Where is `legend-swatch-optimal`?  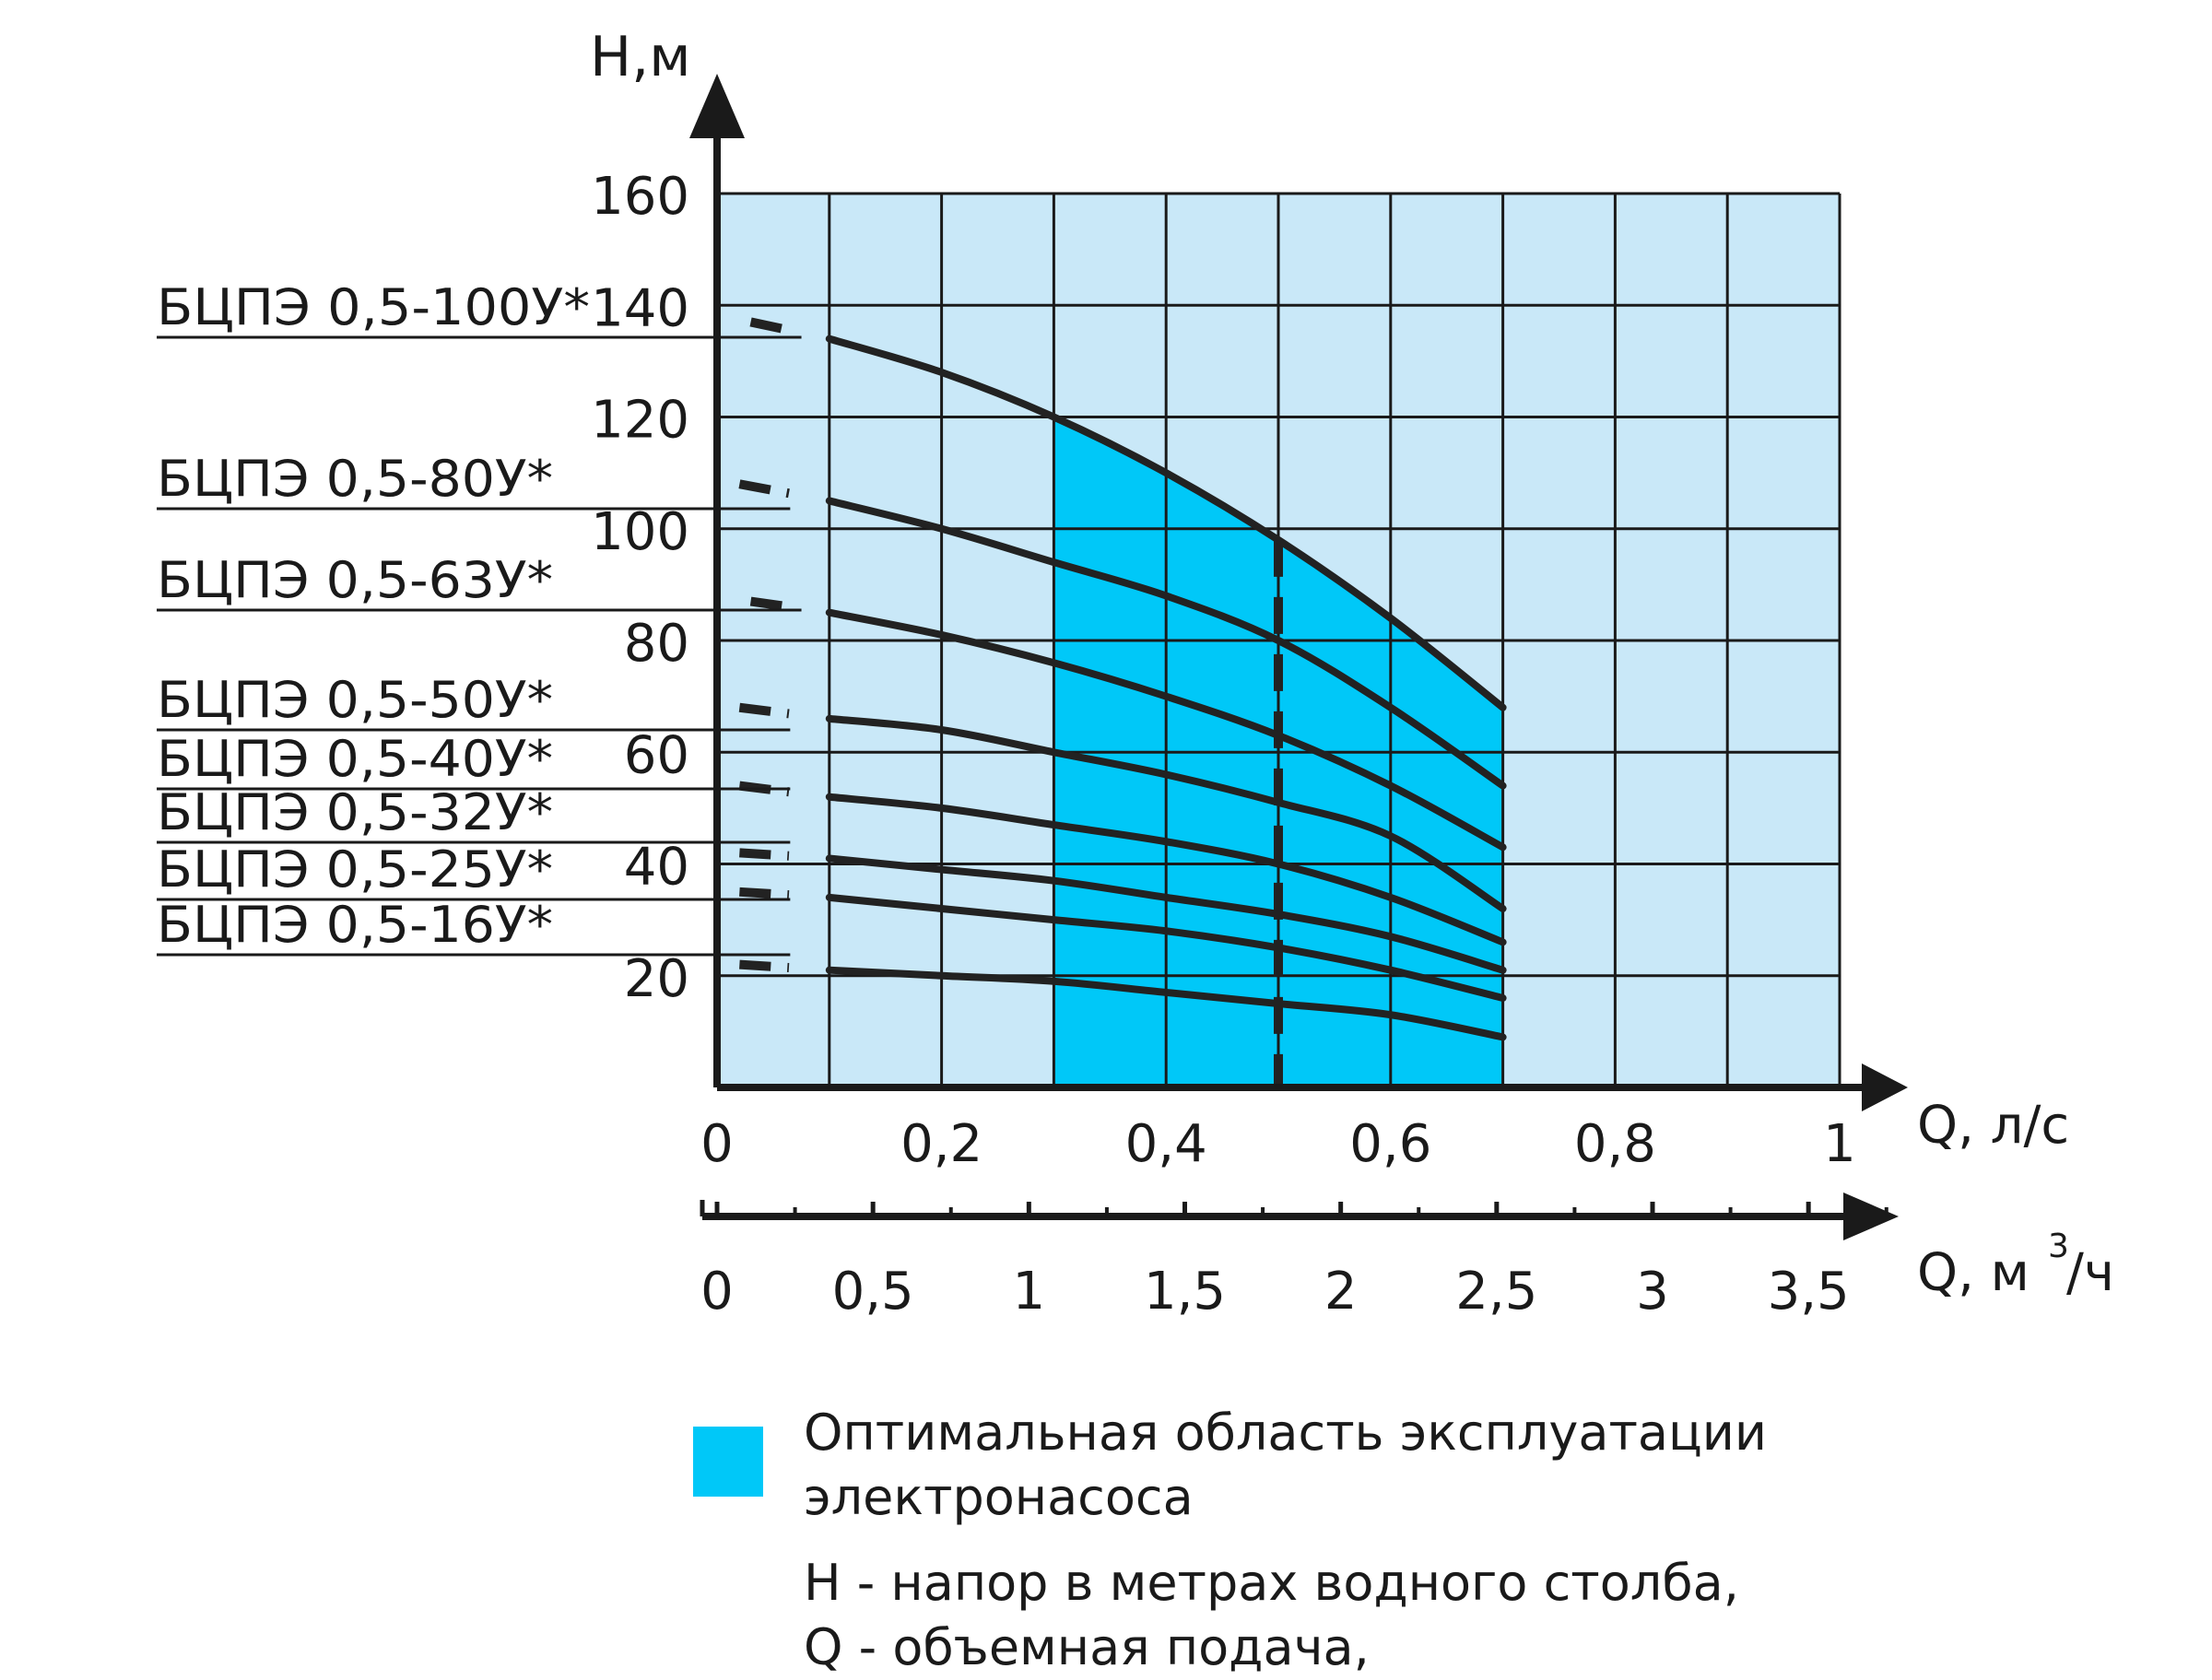
legend-swatch-optimal is located at coordinates (728, 1462).